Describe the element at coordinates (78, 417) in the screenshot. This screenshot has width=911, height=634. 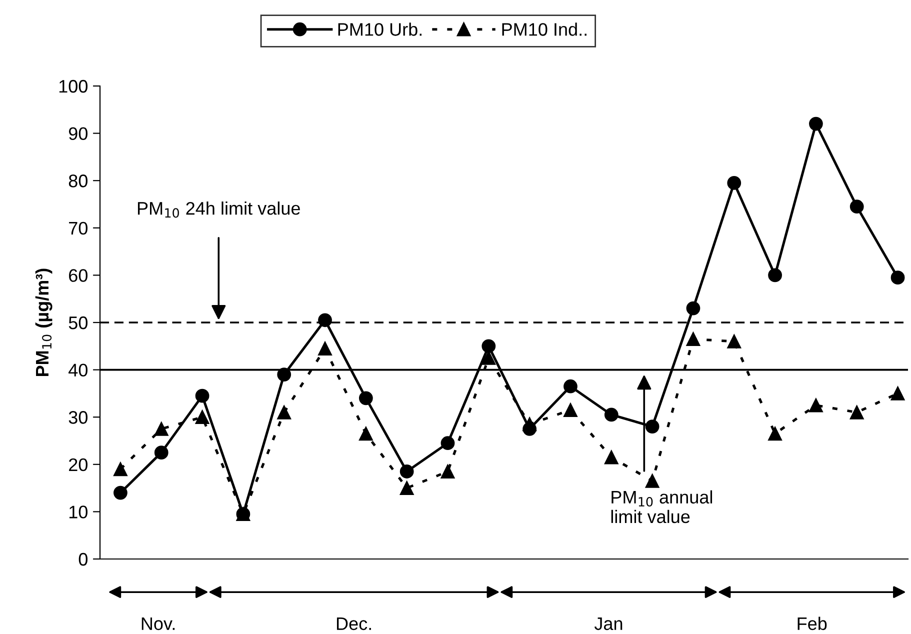
I see `y-tick-label: 30` at that location.